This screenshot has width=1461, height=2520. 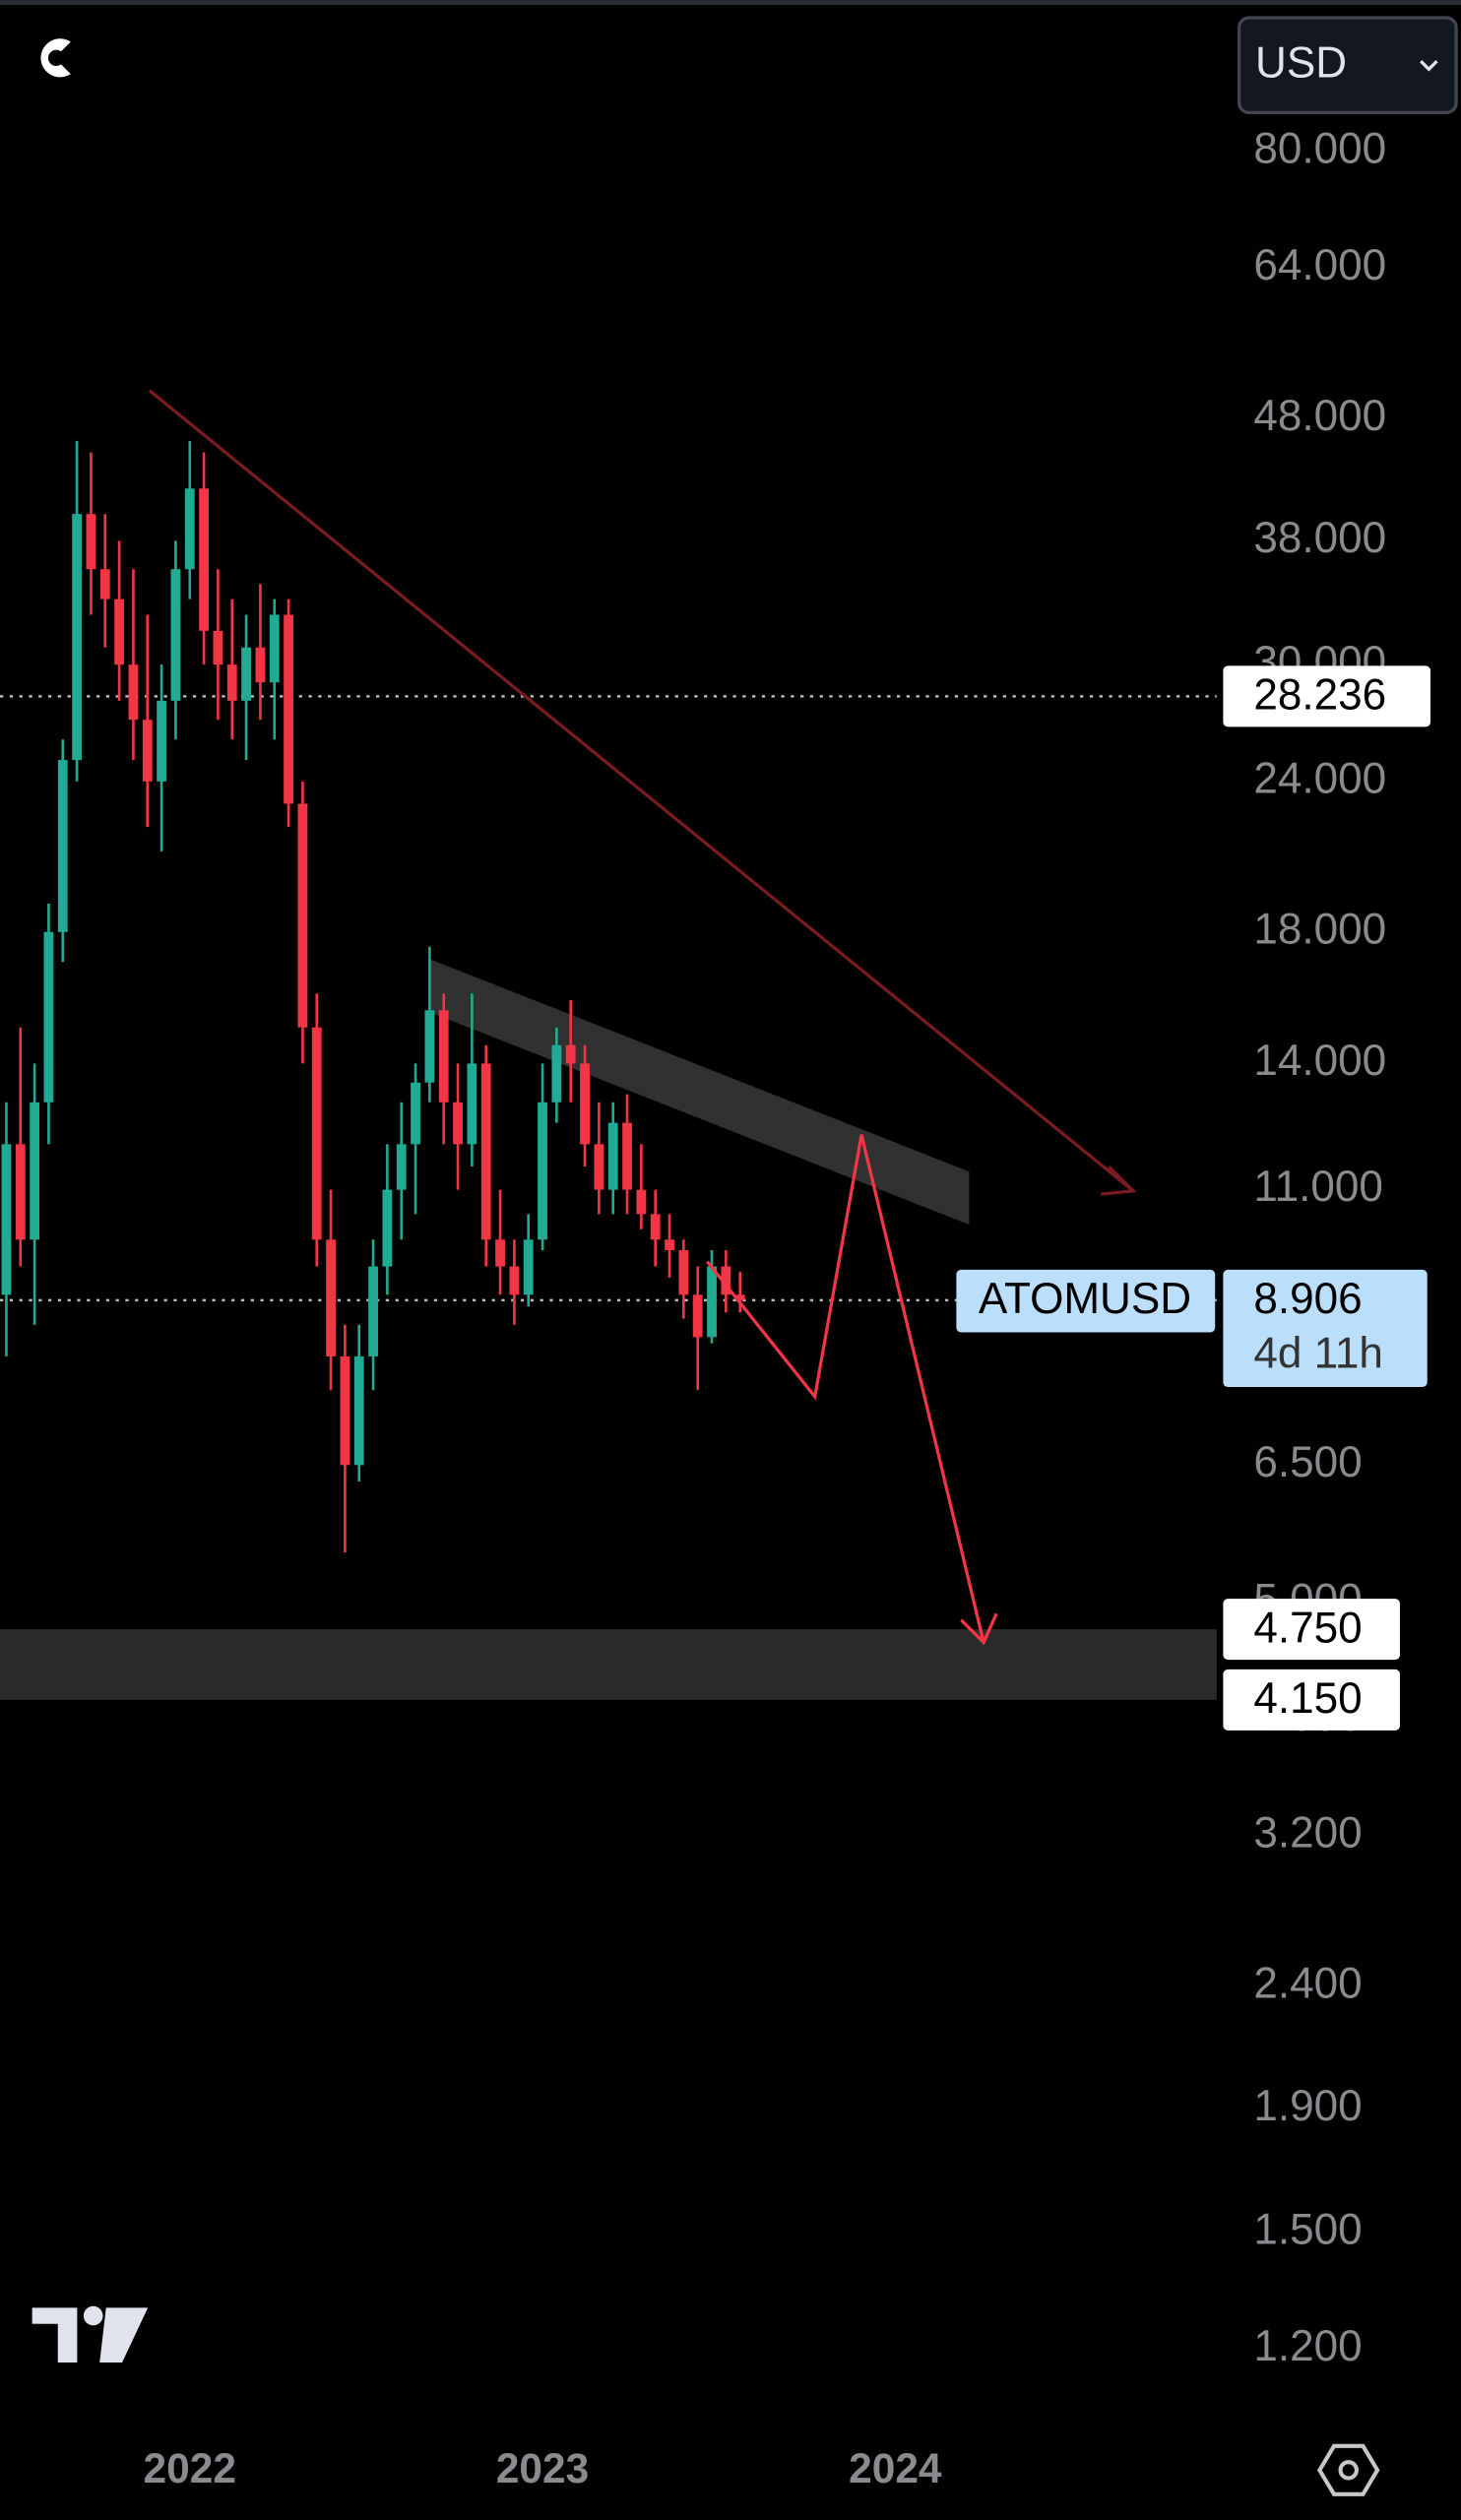 What do you see at coordinates (608, 1664) in the screenshot?
I see `support-zone` at bounding box center [608, 1664].